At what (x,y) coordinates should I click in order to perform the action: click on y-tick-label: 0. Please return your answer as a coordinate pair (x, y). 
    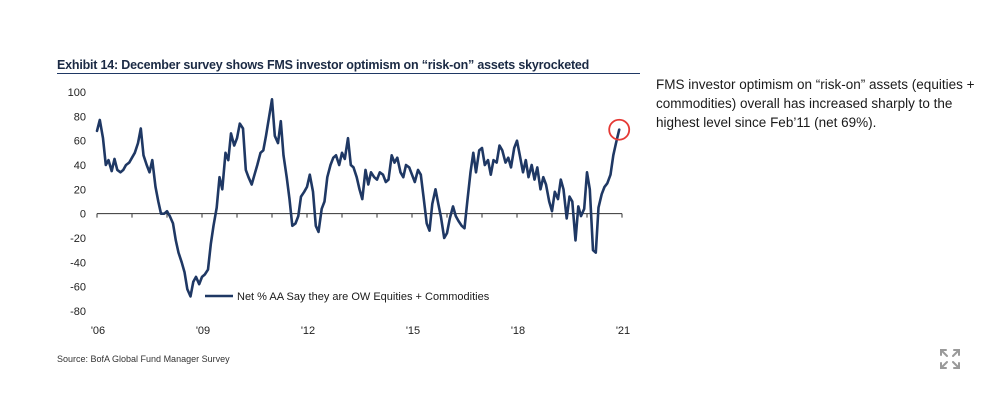
    Looking at the image, I should click on (83, 215).